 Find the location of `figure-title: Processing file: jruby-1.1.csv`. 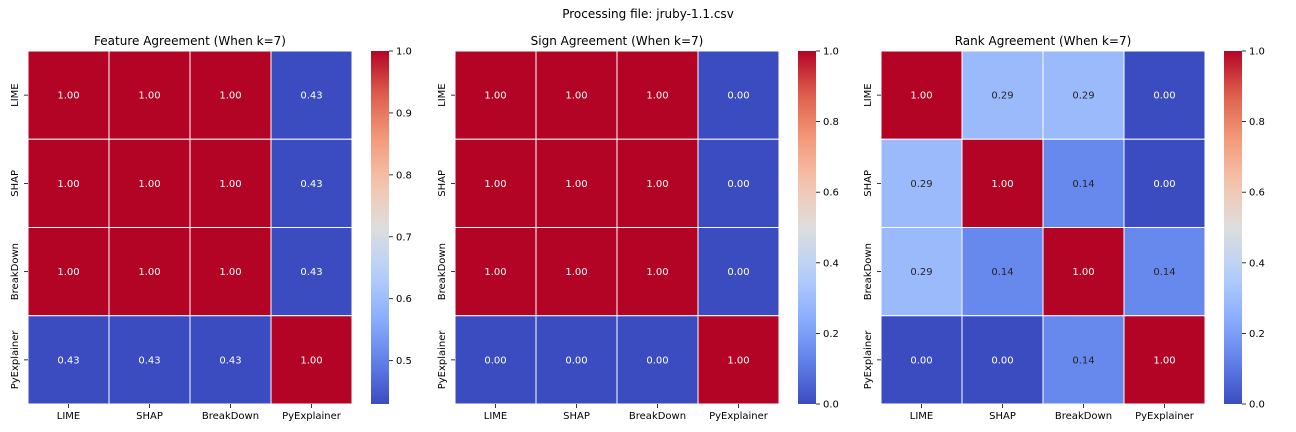

figure-title: Processing file: jruby-1.1.csv is located at coordinates (648, 14).